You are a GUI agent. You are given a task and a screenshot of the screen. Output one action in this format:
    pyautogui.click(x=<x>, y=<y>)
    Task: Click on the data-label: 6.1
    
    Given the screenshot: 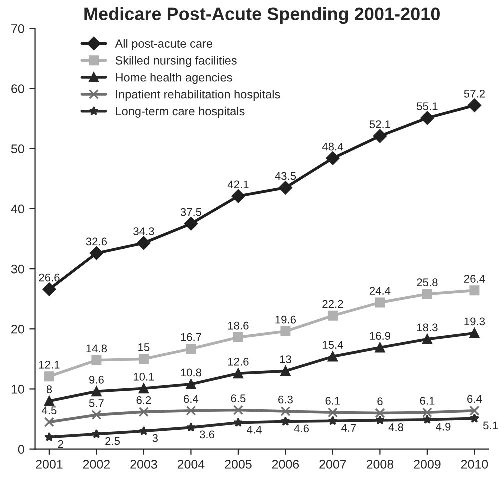 What is the action you would take?
    pyautogui.click(x=333, y=401)
    